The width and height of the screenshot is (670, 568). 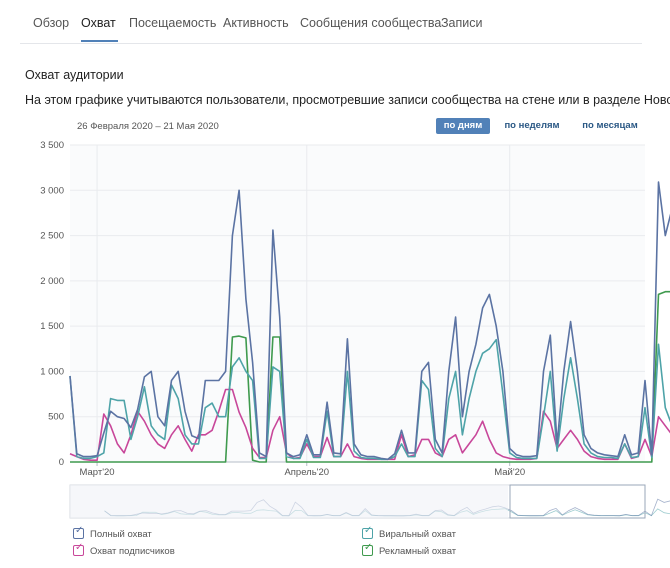 What do you see at coordinates (532, 125) in the screenshot?
I see `period-button-weeks: по неделям` at bounding box center [532, 125].